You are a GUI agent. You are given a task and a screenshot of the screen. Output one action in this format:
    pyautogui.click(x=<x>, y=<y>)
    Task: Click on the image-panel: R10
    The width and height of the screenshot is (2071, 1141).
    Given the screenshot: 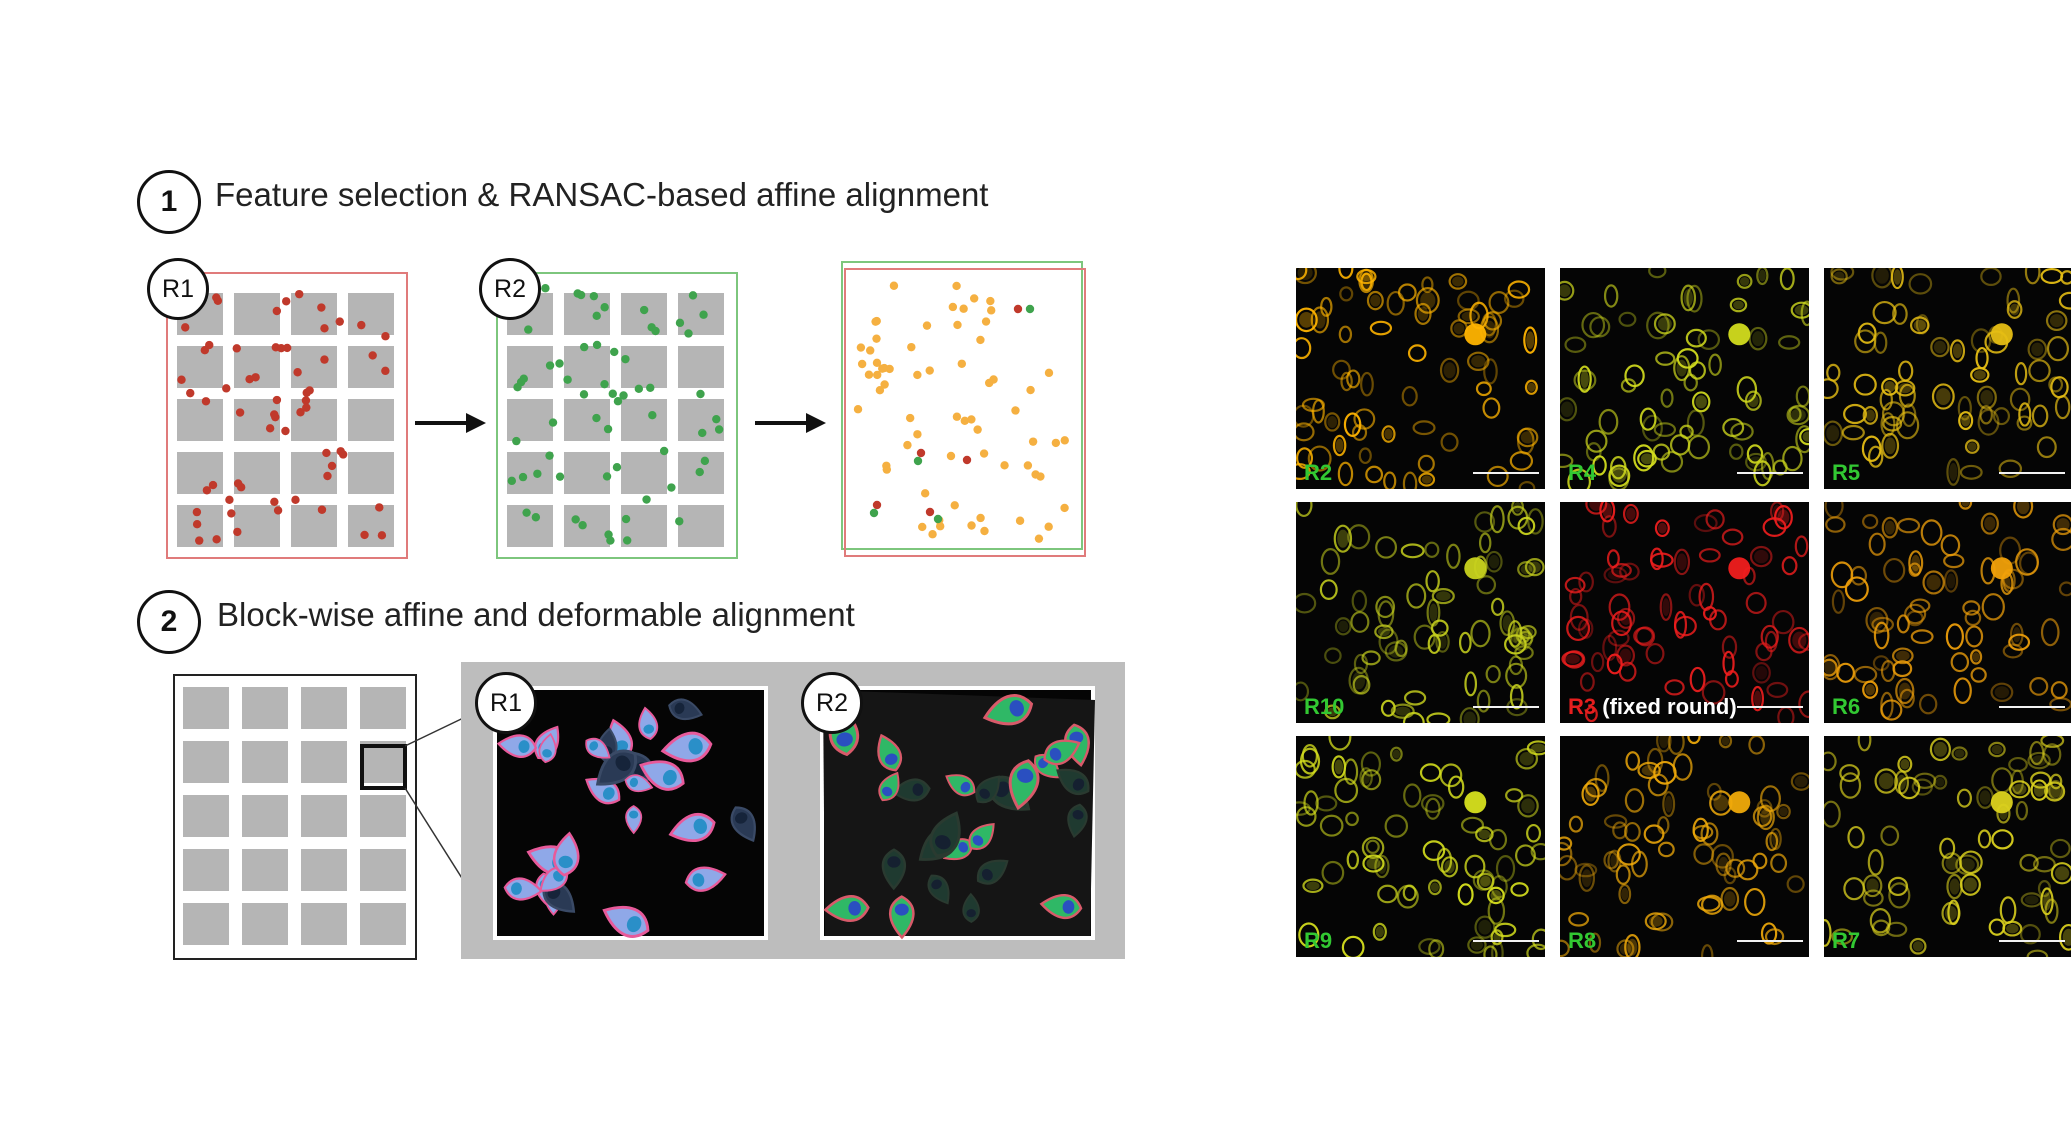 What is the action you would take?
    pyautogui.click(x=1420, y=612)
    